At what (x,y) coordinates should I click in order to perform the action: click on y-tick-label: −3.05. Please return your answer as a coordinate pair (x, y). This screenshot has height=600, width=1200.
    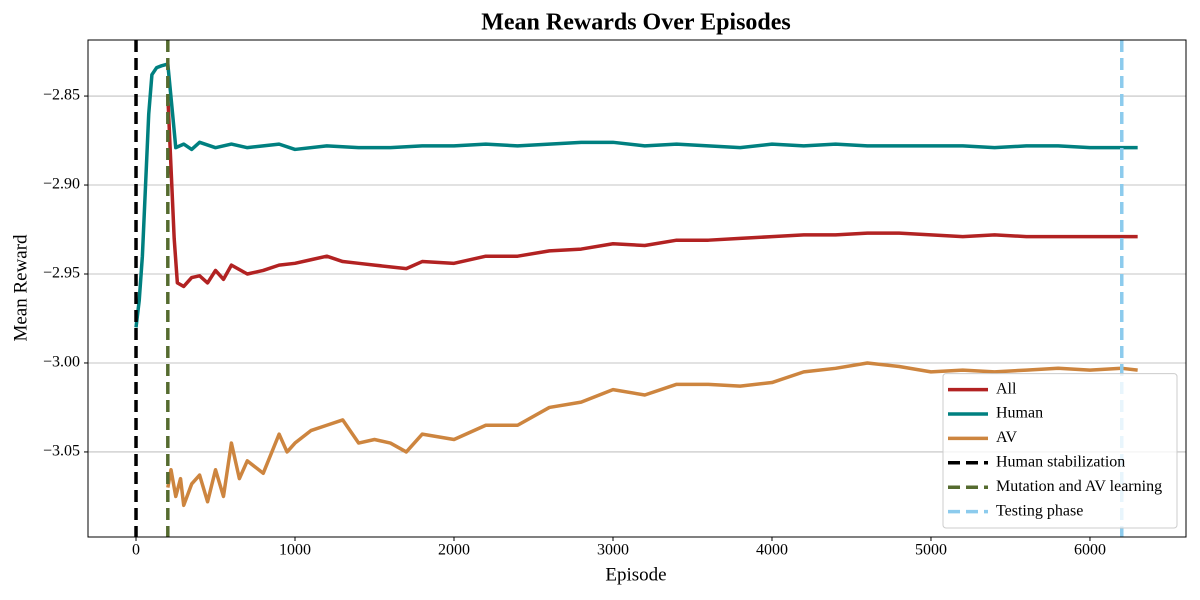
    Looking at the image, I should click on (61, 451).